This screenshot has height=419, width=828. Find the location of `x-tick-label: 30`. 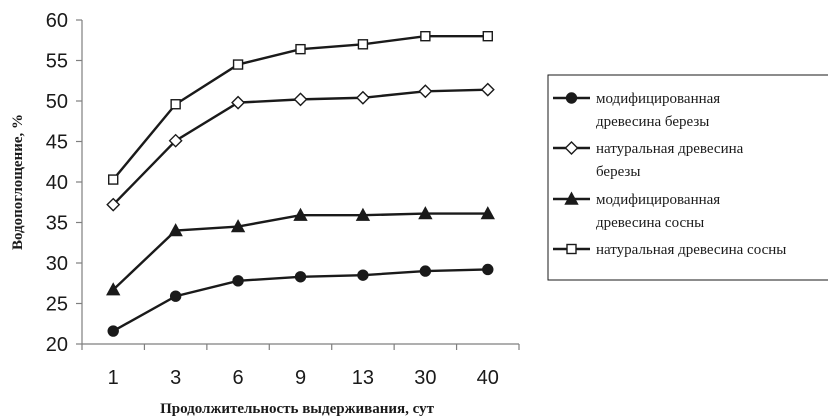

x-tick-label: 30 is located at coordinates (425, 378).